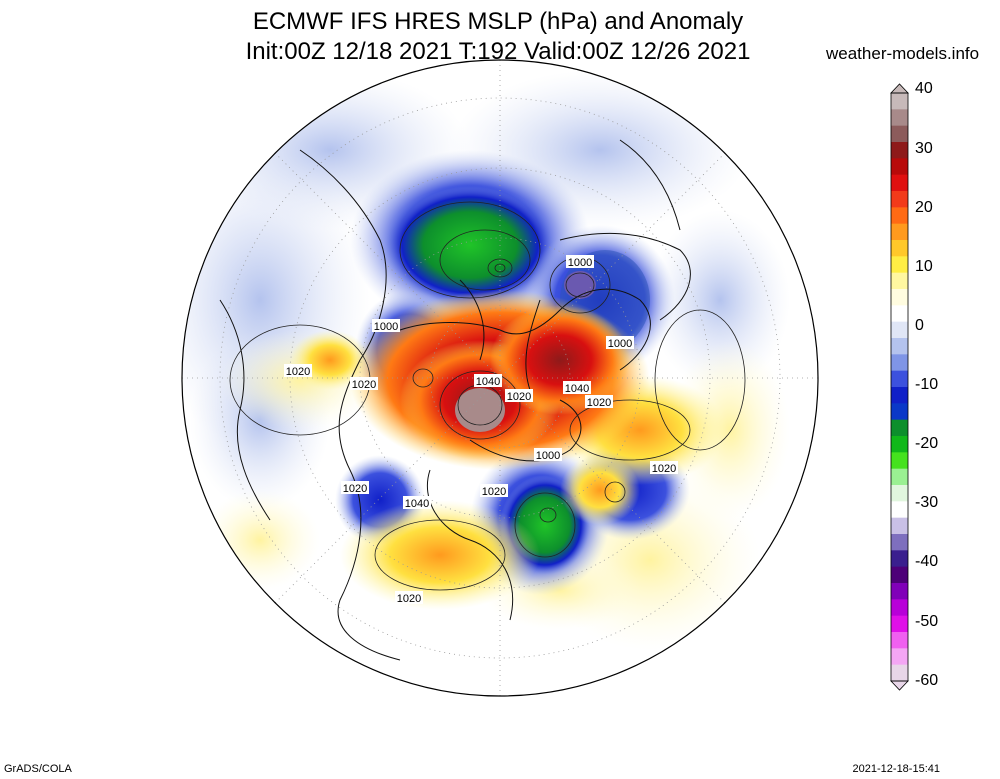 The image size is (1000, 779). What do you see at coordinates (927, 561) in the screenshot?
I see `colorbar-tick: -40` at bounding box center [927, 561].